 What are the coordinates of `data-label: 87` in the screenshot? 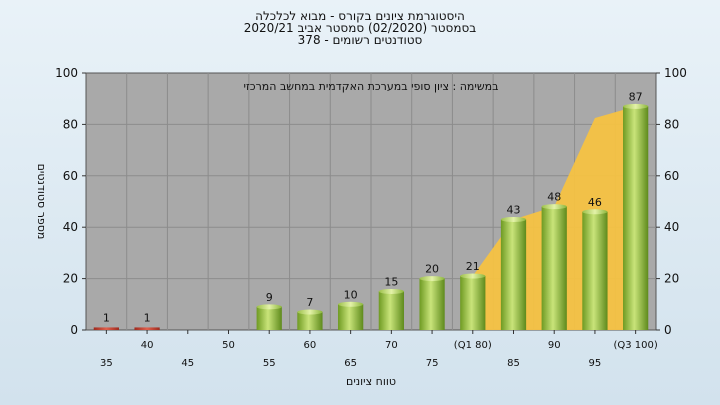 It's located at (636, 96).